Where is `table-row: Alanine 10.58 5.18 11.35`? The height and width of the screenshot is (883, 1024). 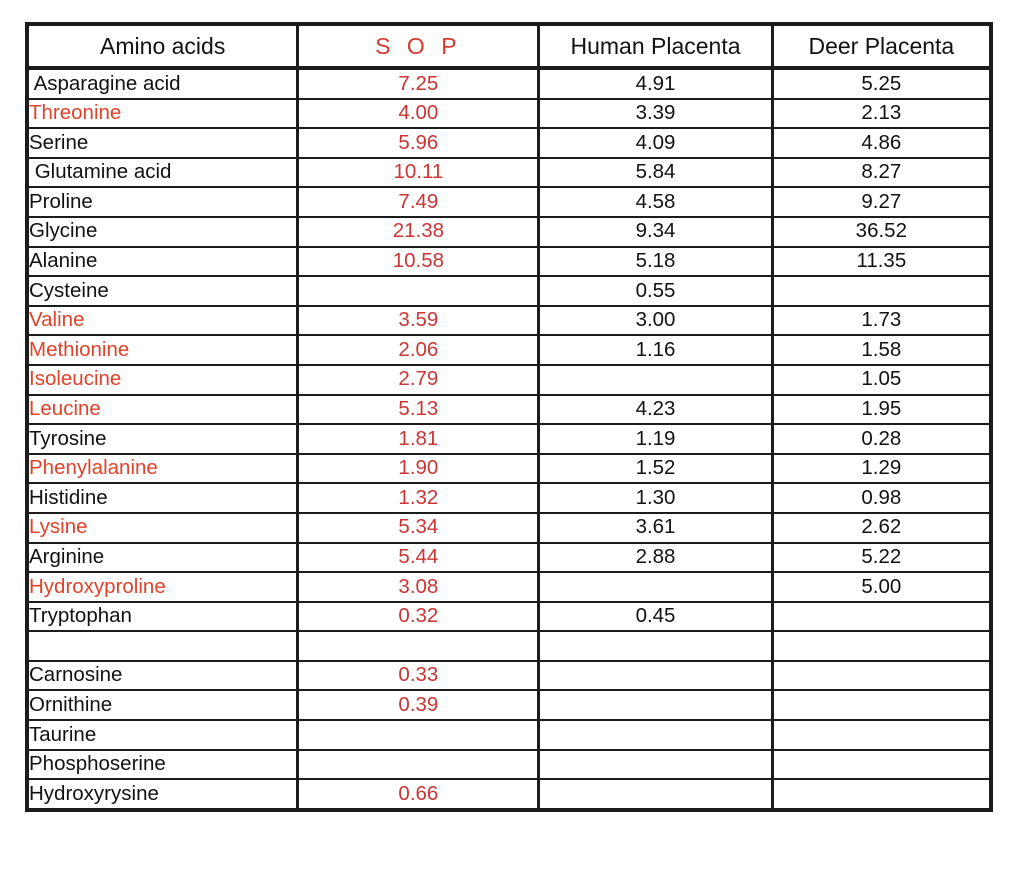
table-row: Alanine 10.58 5.18 11.35 is located at coordinates (509, 261).